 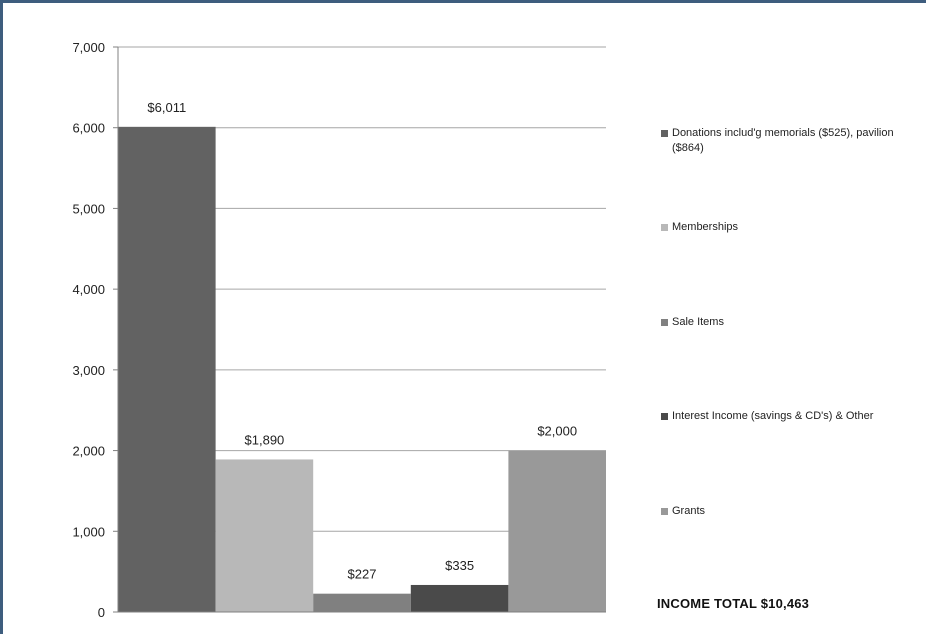 I want to click on data-label: $2,000, so click(x=557, y=431).